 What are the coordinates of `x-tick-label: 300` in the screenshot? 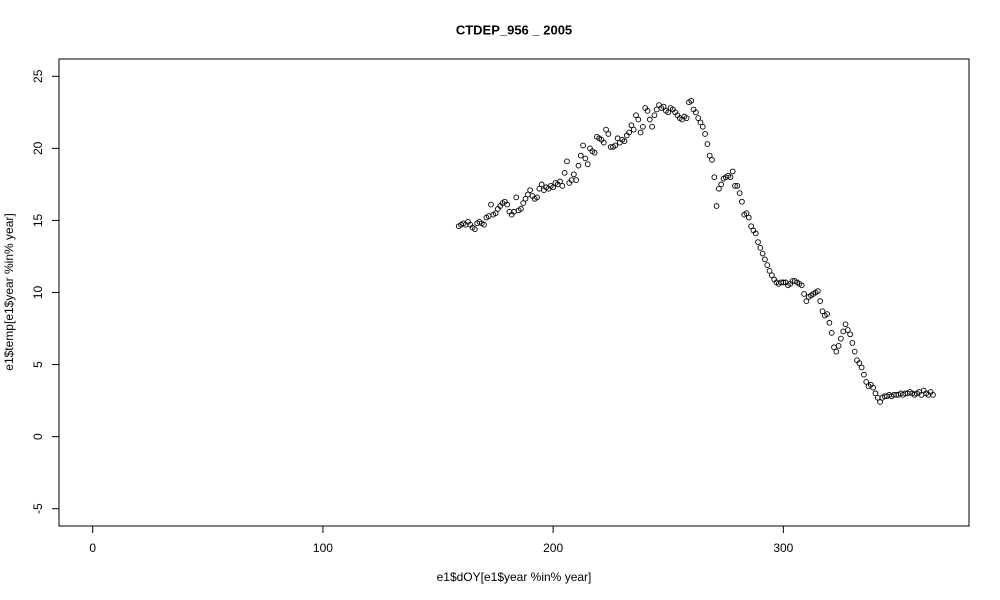 It's located at (783, 548).